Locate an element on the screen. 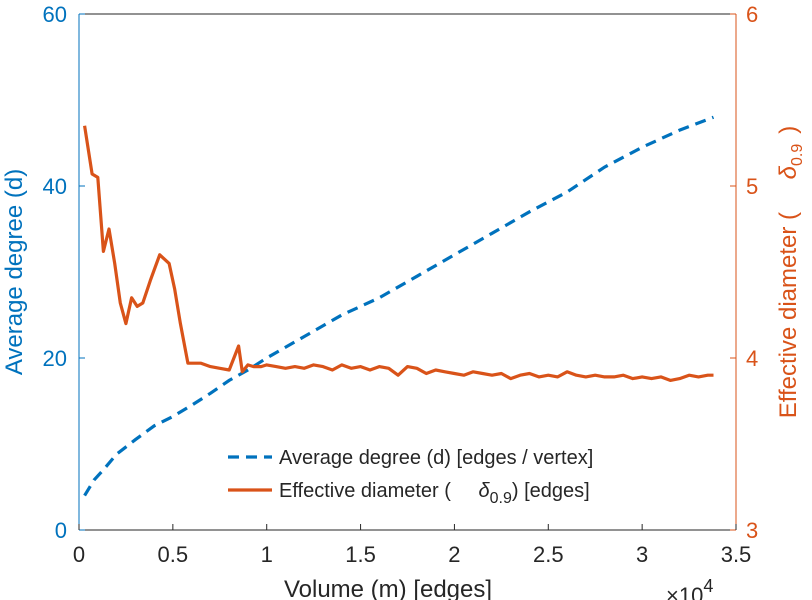  legend-label-effective-diameter-subscript: 0.9 is located at coordinates (501, 498).